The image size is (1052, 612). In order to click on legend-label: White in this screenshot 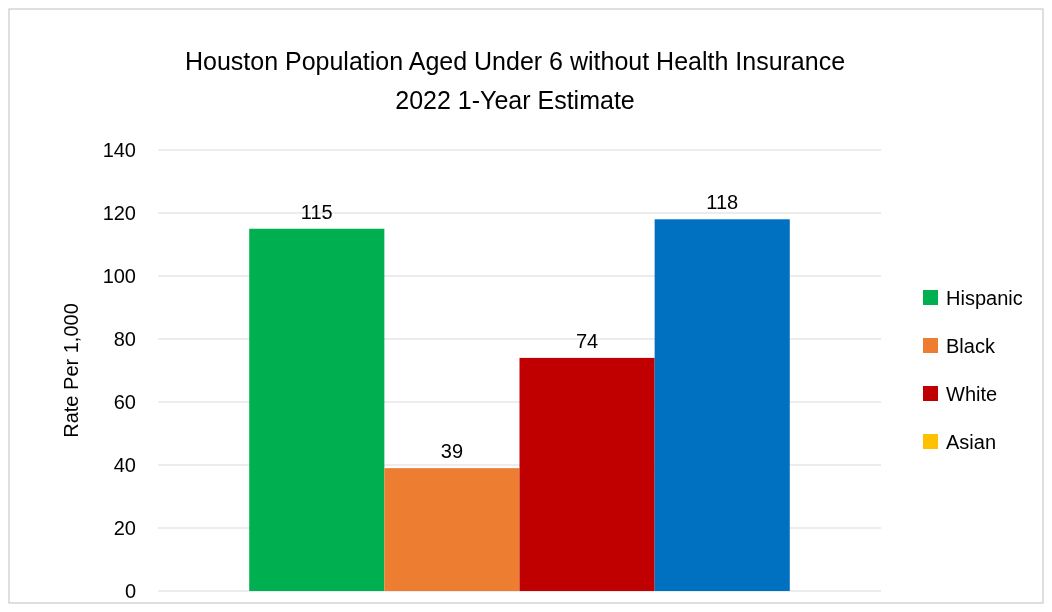, I will do `click(972, 394)`.